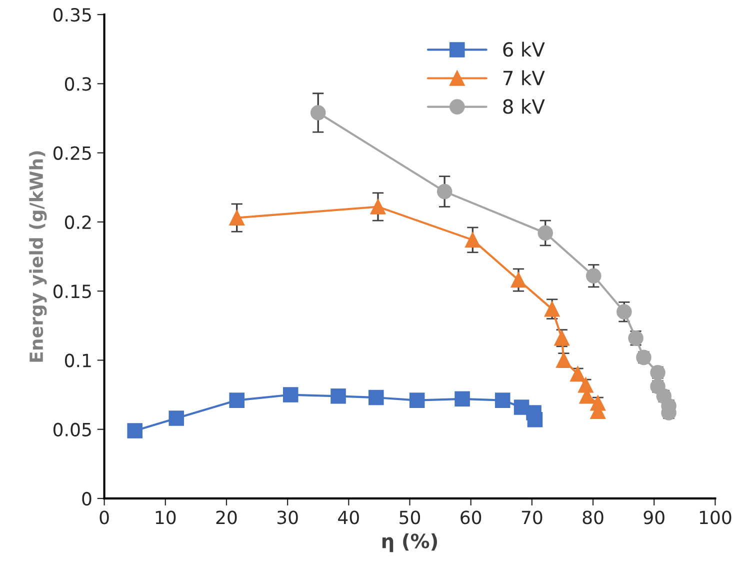  Describe the element at coordinates (87, 499) in the screenshot. I see `y-tick-label: 0` at that location.